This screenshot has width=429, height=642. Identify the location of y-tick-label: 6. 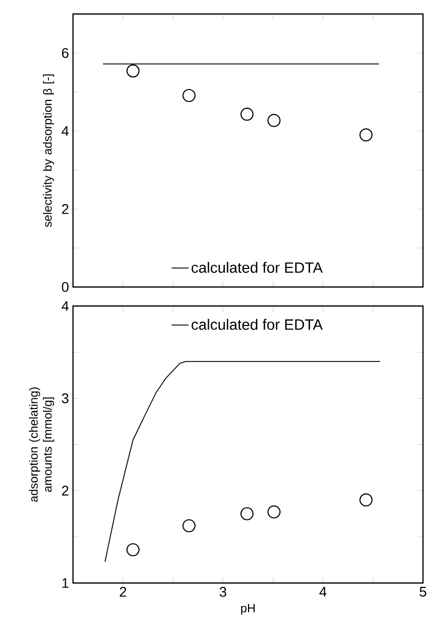
(65, 53).